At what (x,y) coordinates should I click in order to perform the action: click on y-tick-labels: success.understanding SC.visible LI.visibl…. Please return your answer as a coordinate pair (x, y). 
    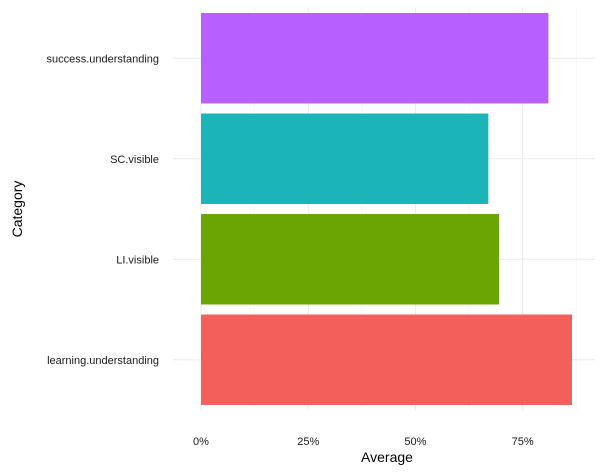
    Looking at the image, I should click on (102, 210).